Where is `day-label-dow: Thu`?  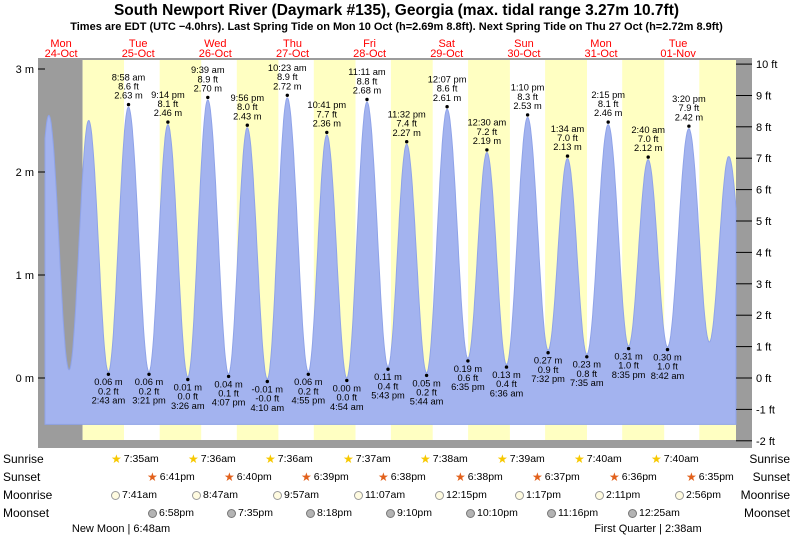 day-label-dow: Thu is located at coordinates (292, 44).